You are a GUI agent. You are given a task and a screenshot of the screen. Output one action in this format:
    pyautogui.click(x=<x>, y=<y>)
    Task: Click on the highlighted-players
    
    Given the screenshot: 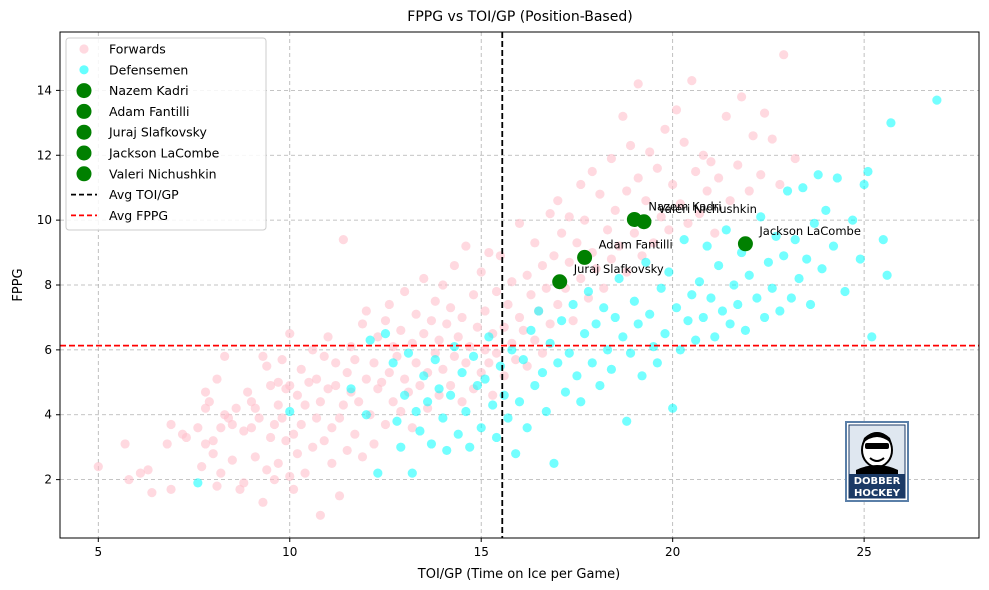 What is the action you would take?
    pyautogui.click(x=652, y=250)
    